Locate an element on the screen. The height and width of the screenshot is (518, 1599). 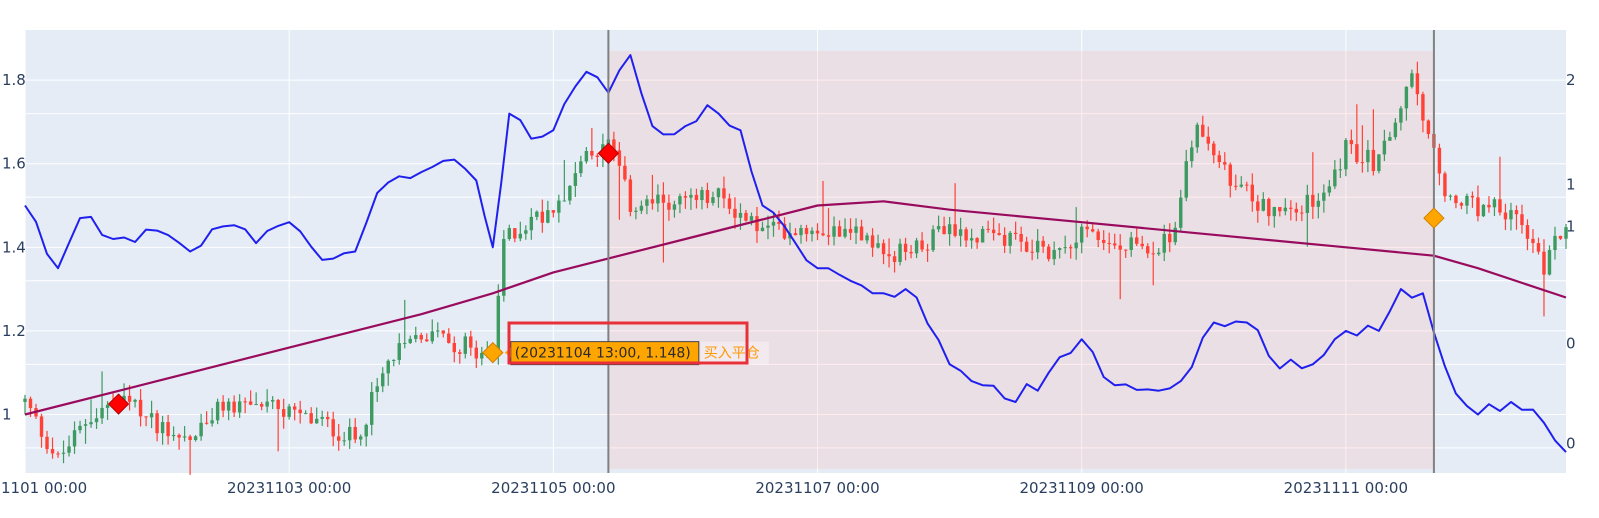
x-tick-label: 20231101 00:00 is located at coordinates (43, 488).